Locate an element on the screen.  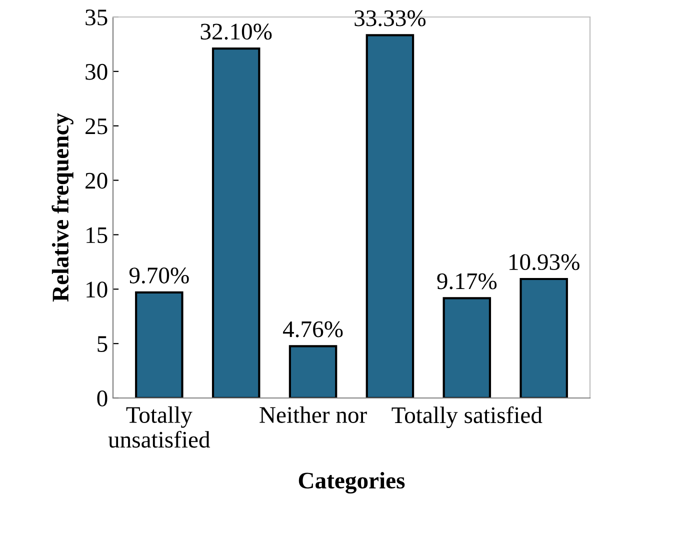
data-label: 33.33% is located at coordinates (390, 18).